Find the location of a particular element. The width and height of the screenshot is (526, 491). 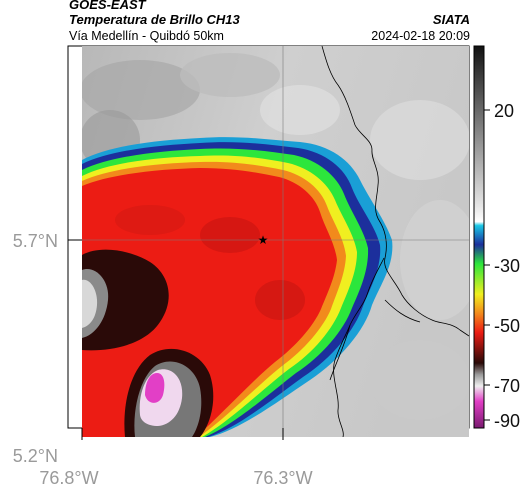

colorbar-tick-minus90: -90 is located at coordinates (507, 421).